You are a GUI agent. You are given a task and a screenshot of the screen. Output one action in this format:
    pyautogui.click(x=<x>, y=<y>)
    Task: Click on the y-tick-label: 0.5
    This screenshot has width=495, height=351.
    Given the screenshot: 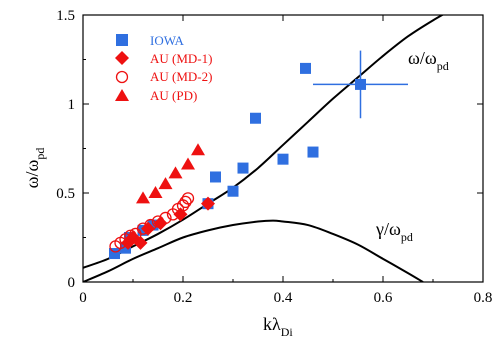 What is the action you would take?
    pyautogui.click(x=65, y=194)
    